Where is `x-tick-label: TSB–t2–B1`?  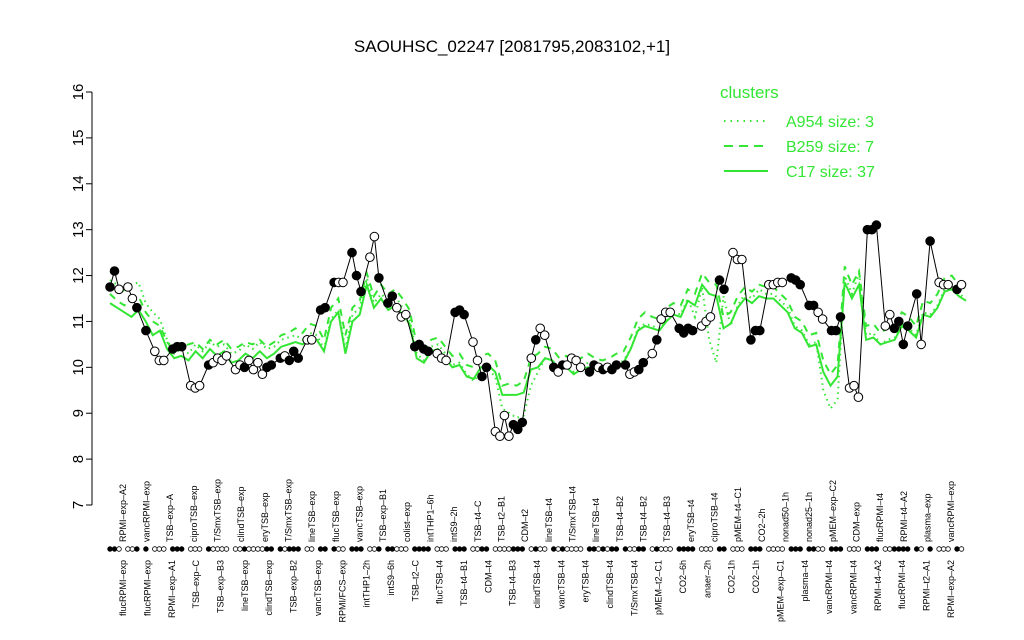 x-tick-label: TSB–t2–B1 is located at coordinates (502, 519).